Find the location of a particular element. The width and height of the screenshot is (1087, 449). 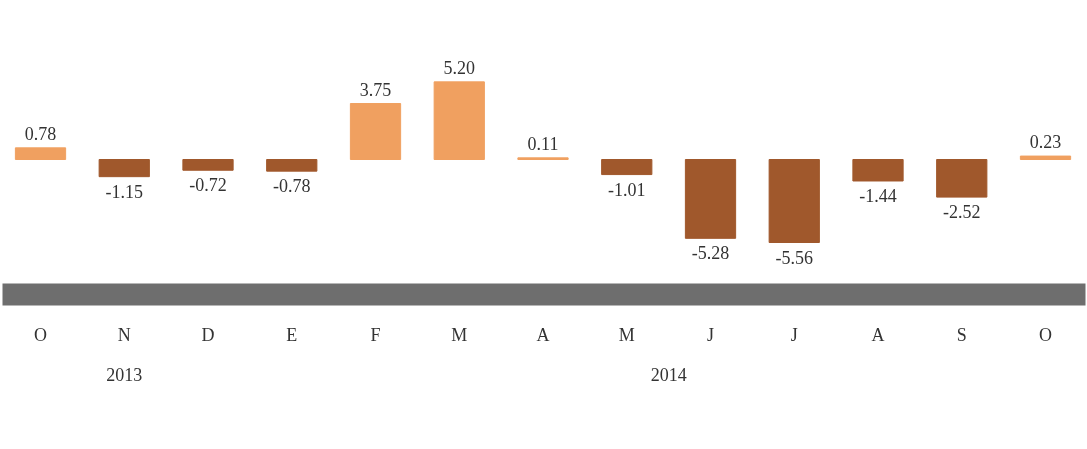

data-label: 0.23 is located at coordinates (1045, 142).